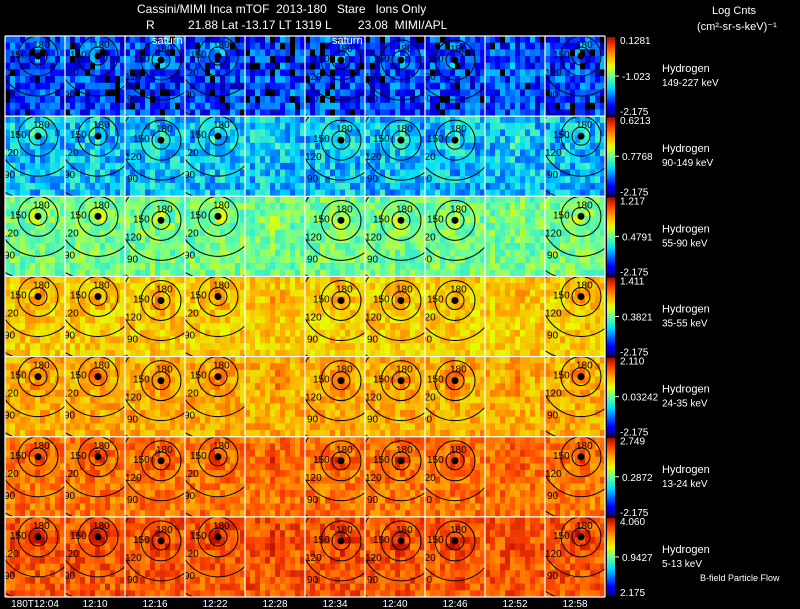  I want to click on colorbar-max: 2.110, so click(632, 362).